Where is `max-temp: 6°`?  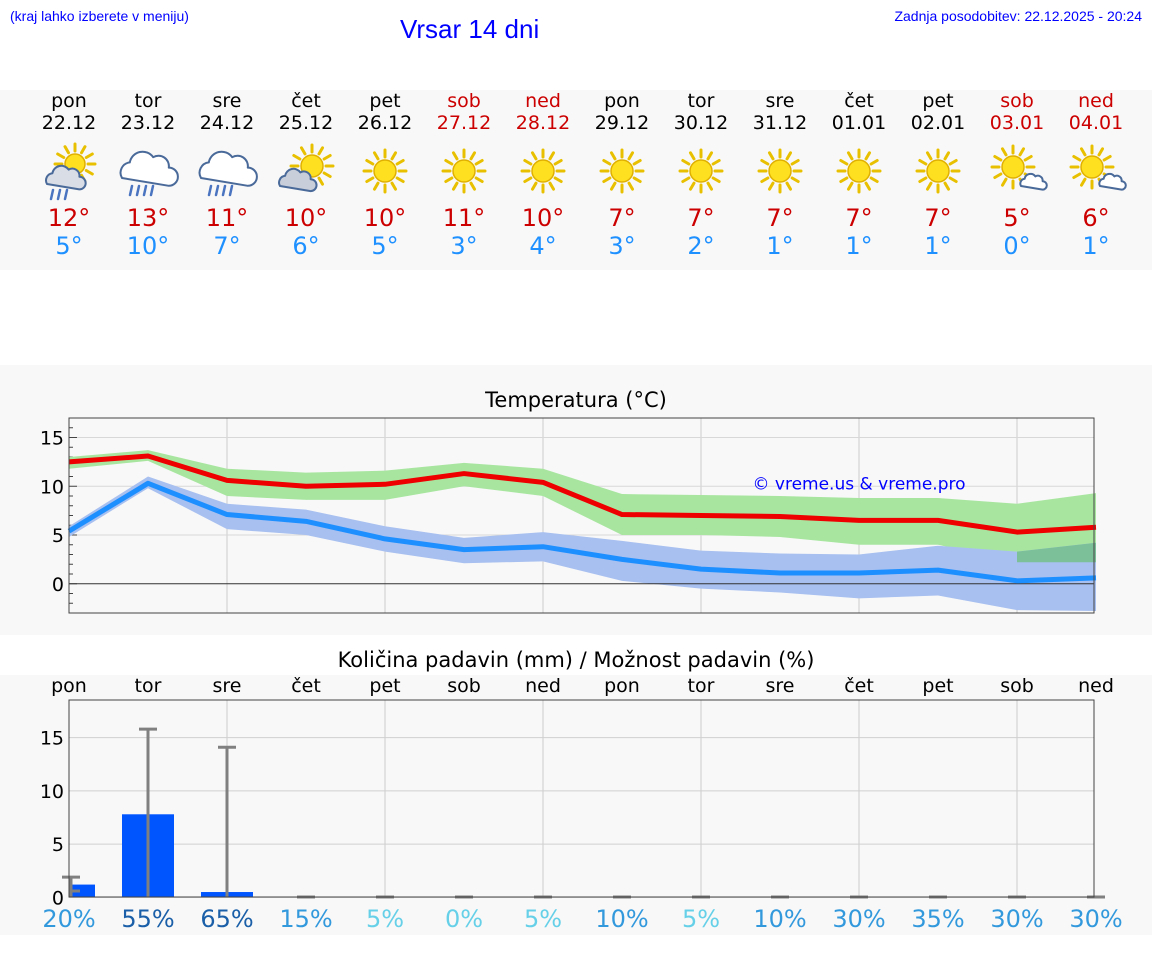
max-temp: 6° is located at coordinates (1096, 218).